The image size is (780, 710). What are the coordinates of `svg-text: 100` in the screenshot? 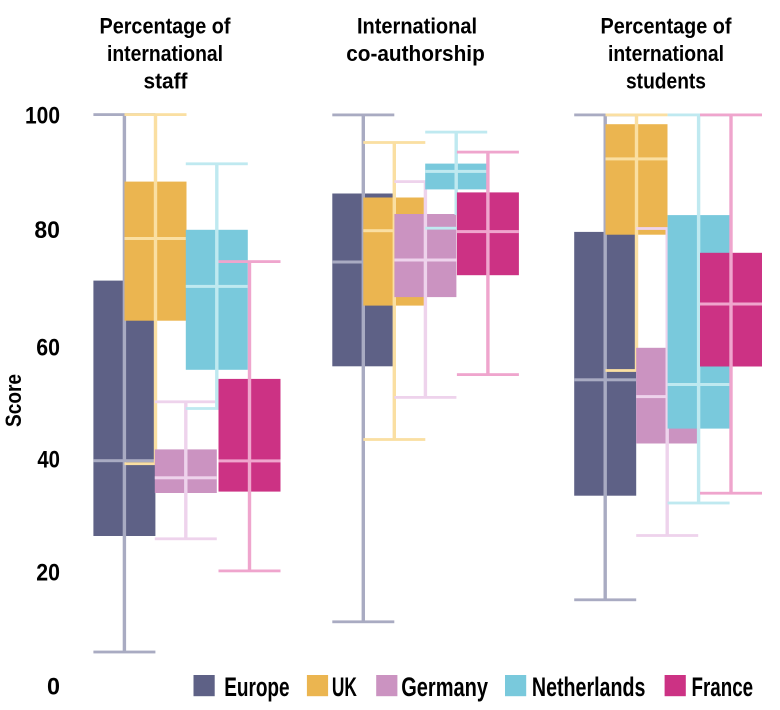 It's located at (42, 116).